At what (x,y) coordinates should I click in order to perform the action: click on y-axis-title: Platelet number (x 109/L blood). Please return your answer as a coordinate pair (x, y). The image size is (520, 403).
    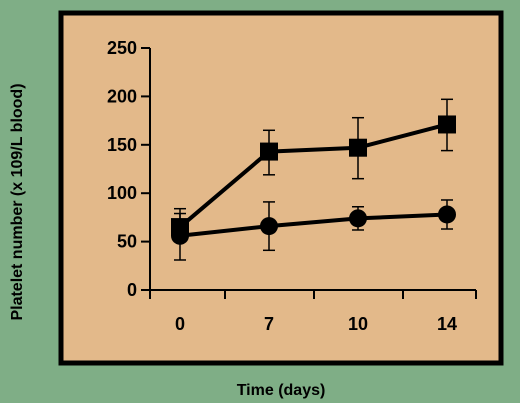
    Looking at the image, I should click on (17, 201).